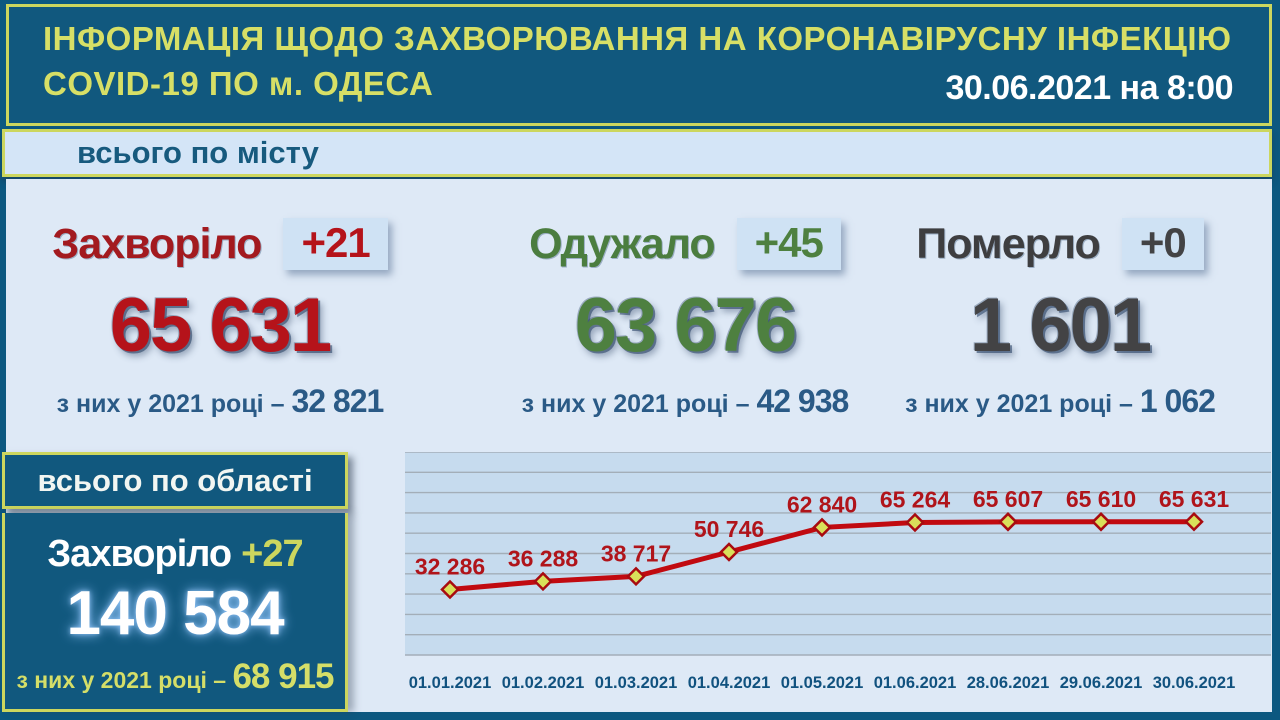  I want to click on region-sick-delta: +27, so click(272, 554).